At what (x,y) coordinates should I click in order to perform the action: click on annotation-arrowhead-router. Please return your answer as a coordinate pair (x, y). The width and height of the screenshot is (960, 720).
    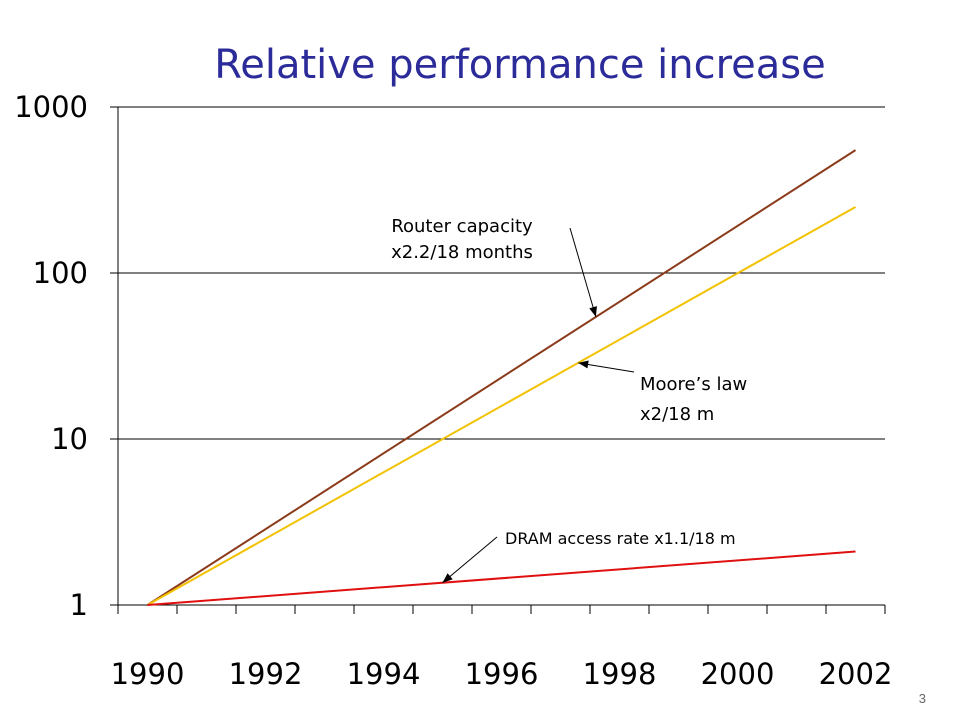
    Looking at the image, I should click on (593, 311).